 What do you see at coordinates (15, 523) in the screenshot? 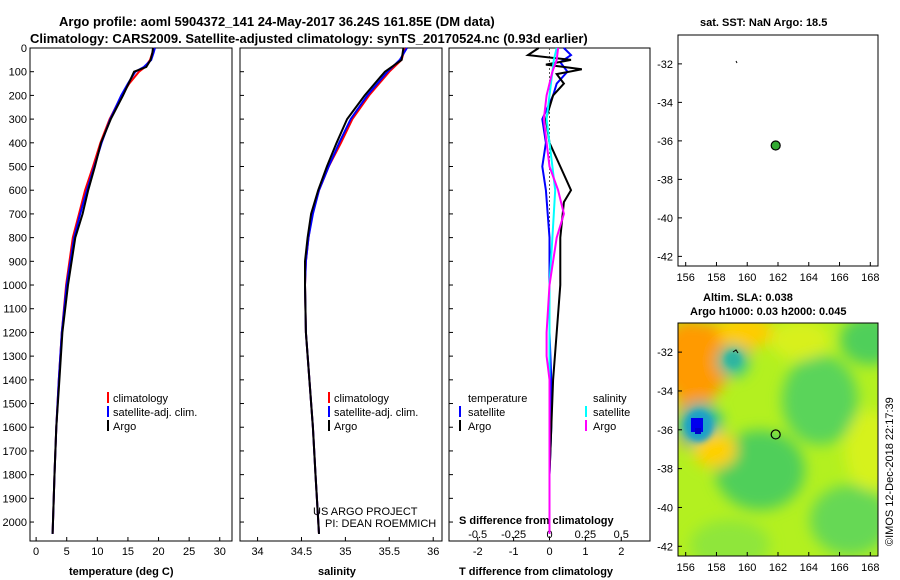
I see `depth-tick-label: 2000` at bounding box center [15, 523].